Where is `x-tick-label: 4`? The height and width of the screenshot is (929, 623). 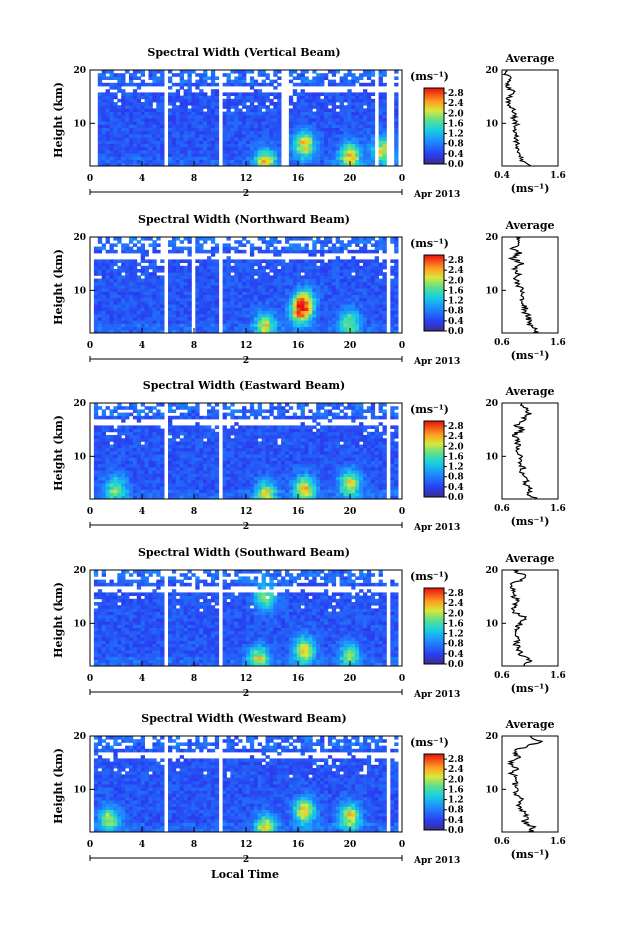 x-tick-label: 4 is located at coordinates (142, 346).